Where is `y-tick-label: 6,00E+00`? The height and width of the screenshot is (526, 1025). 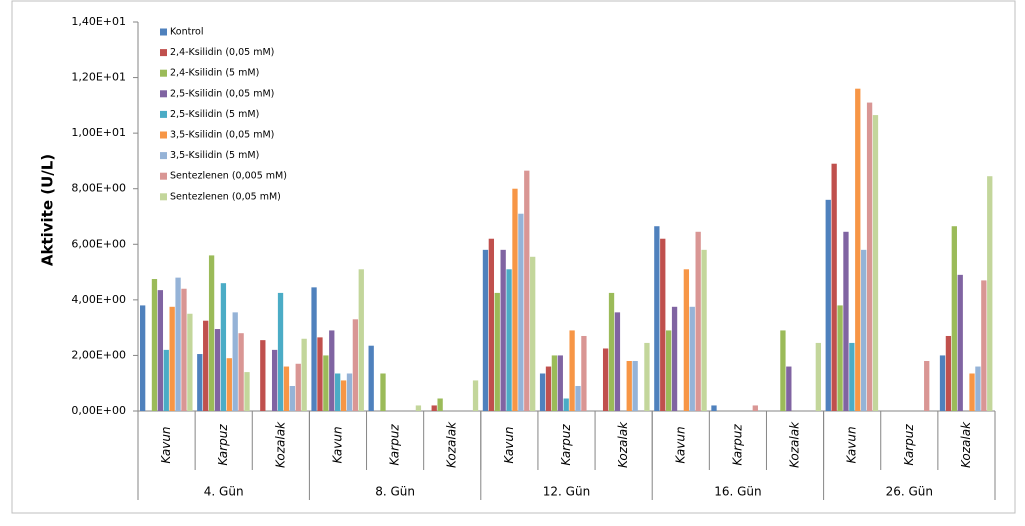
y-tick-label: 6,00E+00 is located at coordinates (98, 243).